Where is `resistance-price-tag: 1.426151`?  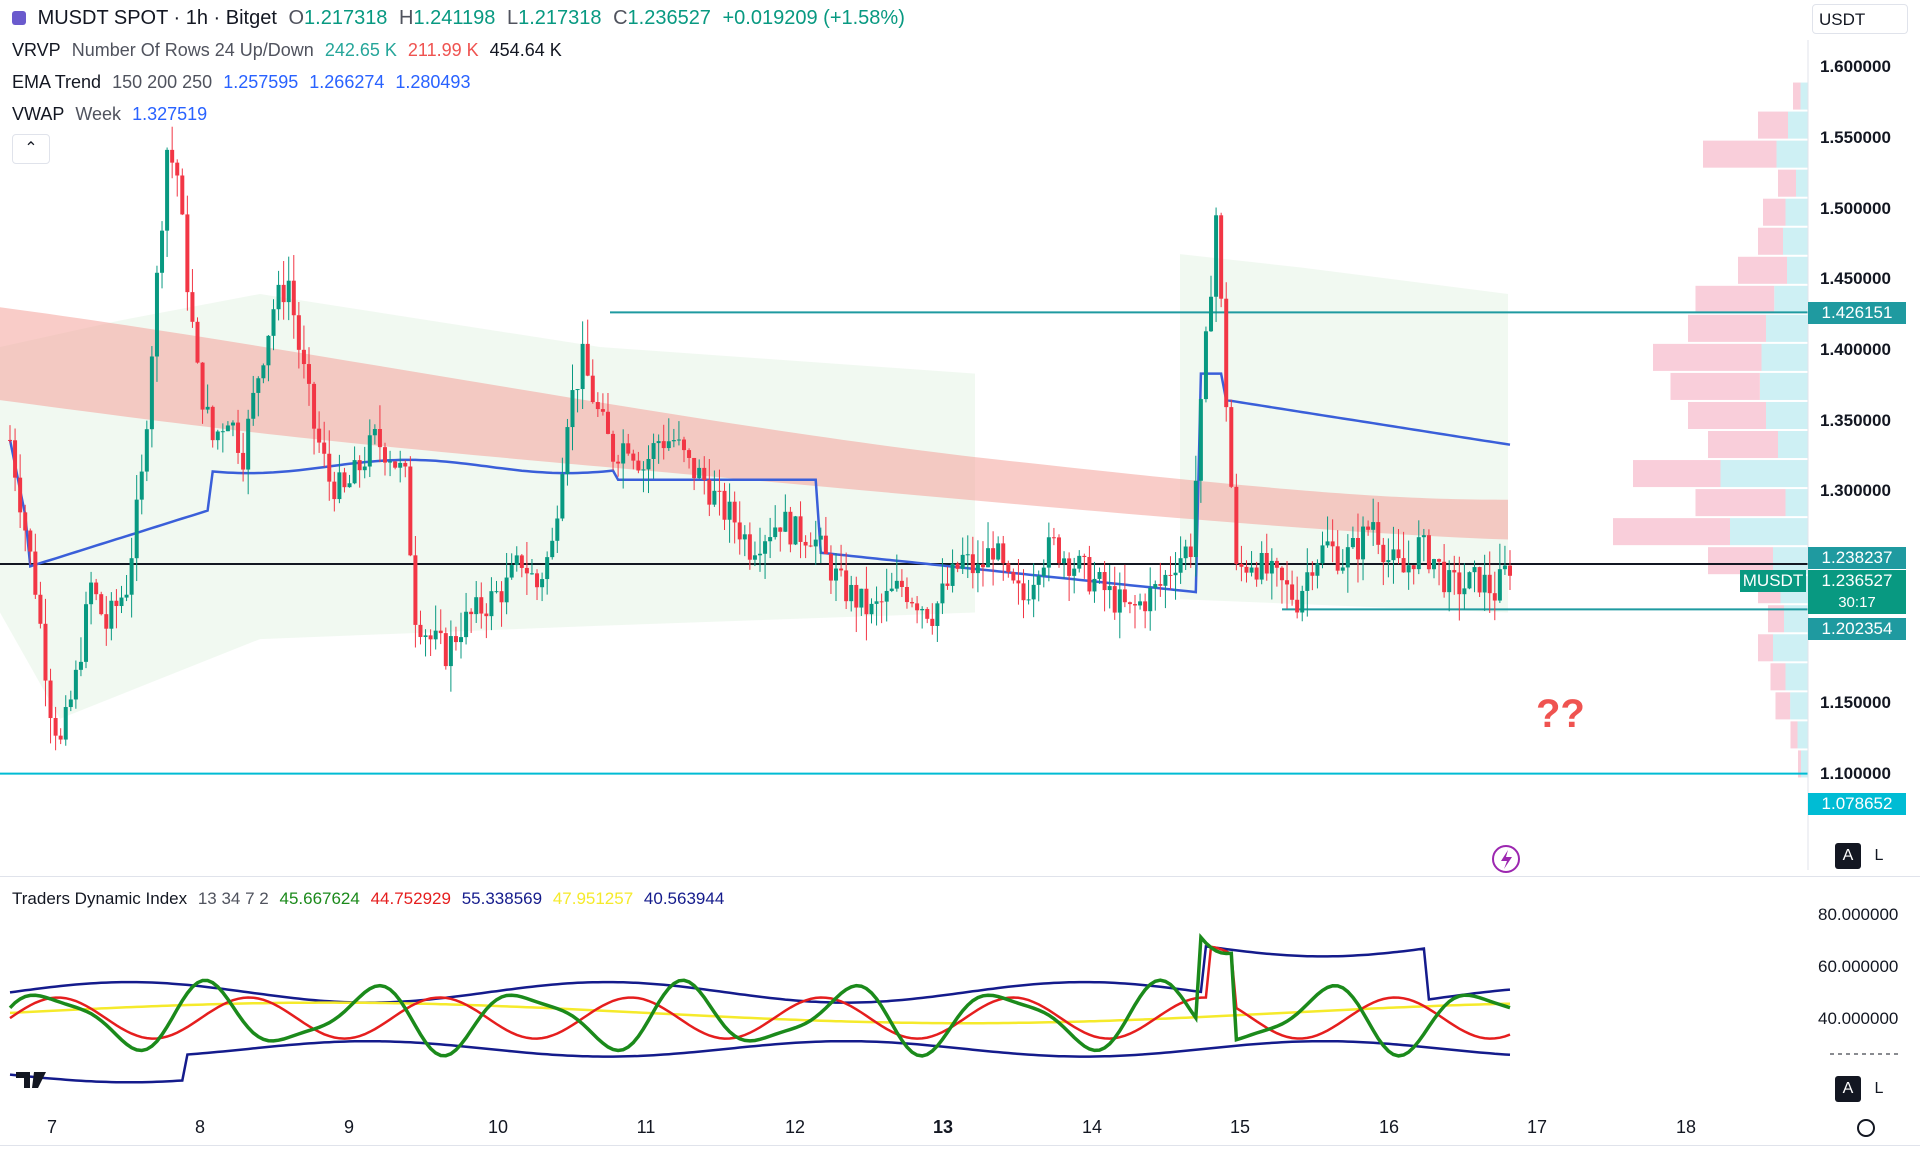
resistance-price-tag: 1.426151 is located at coordinates (1857, 313).